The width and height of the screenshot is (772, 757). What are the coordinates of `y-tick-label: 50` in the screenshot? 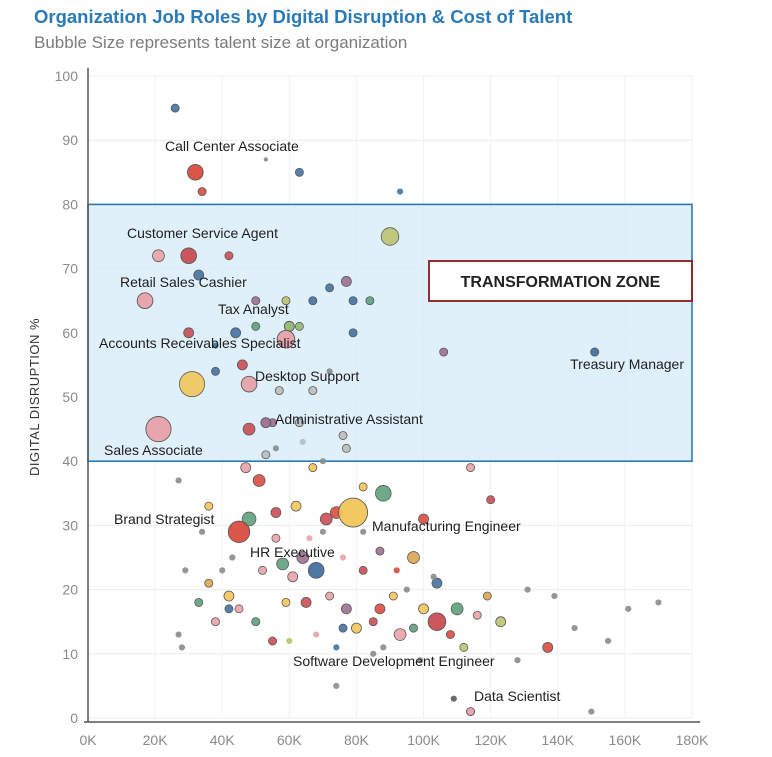 It's located at (70, 397).